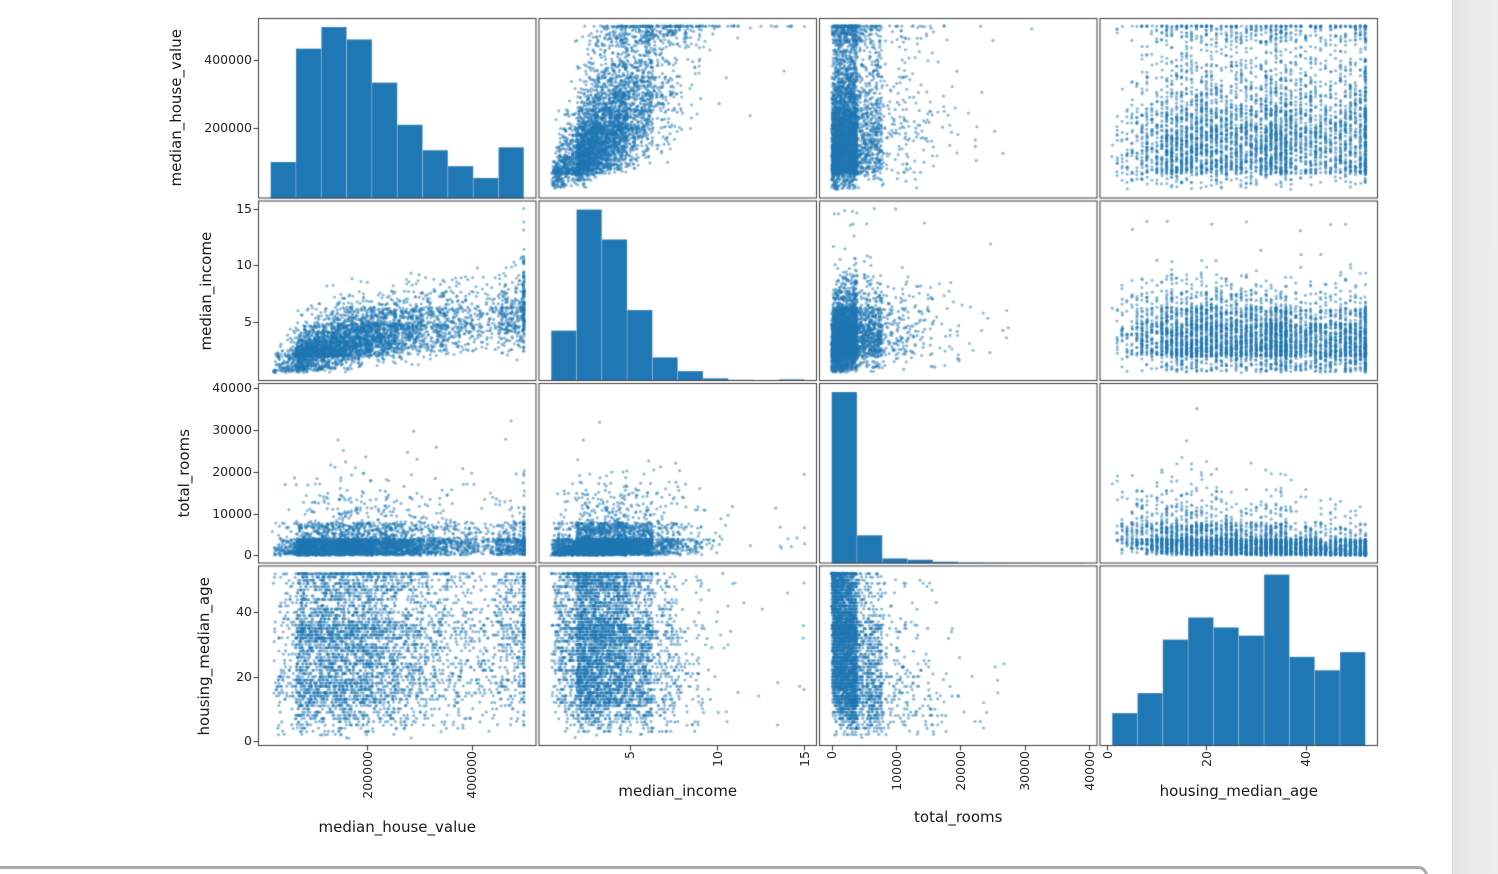  I want to click on x-tick-label: 10, so click(717, 759).